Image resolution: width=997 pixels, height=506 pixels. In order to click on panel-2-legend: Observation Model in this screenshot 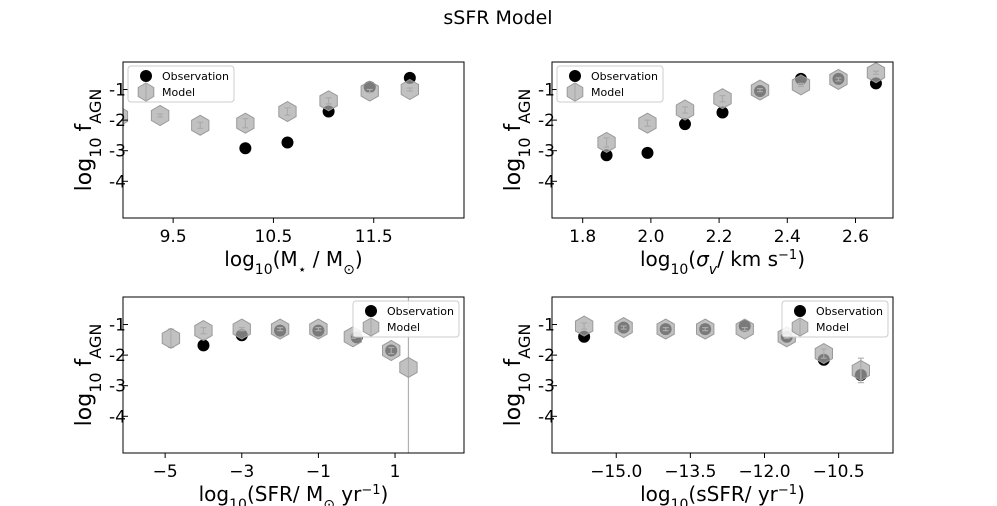, I will do `click(610, 84)`.